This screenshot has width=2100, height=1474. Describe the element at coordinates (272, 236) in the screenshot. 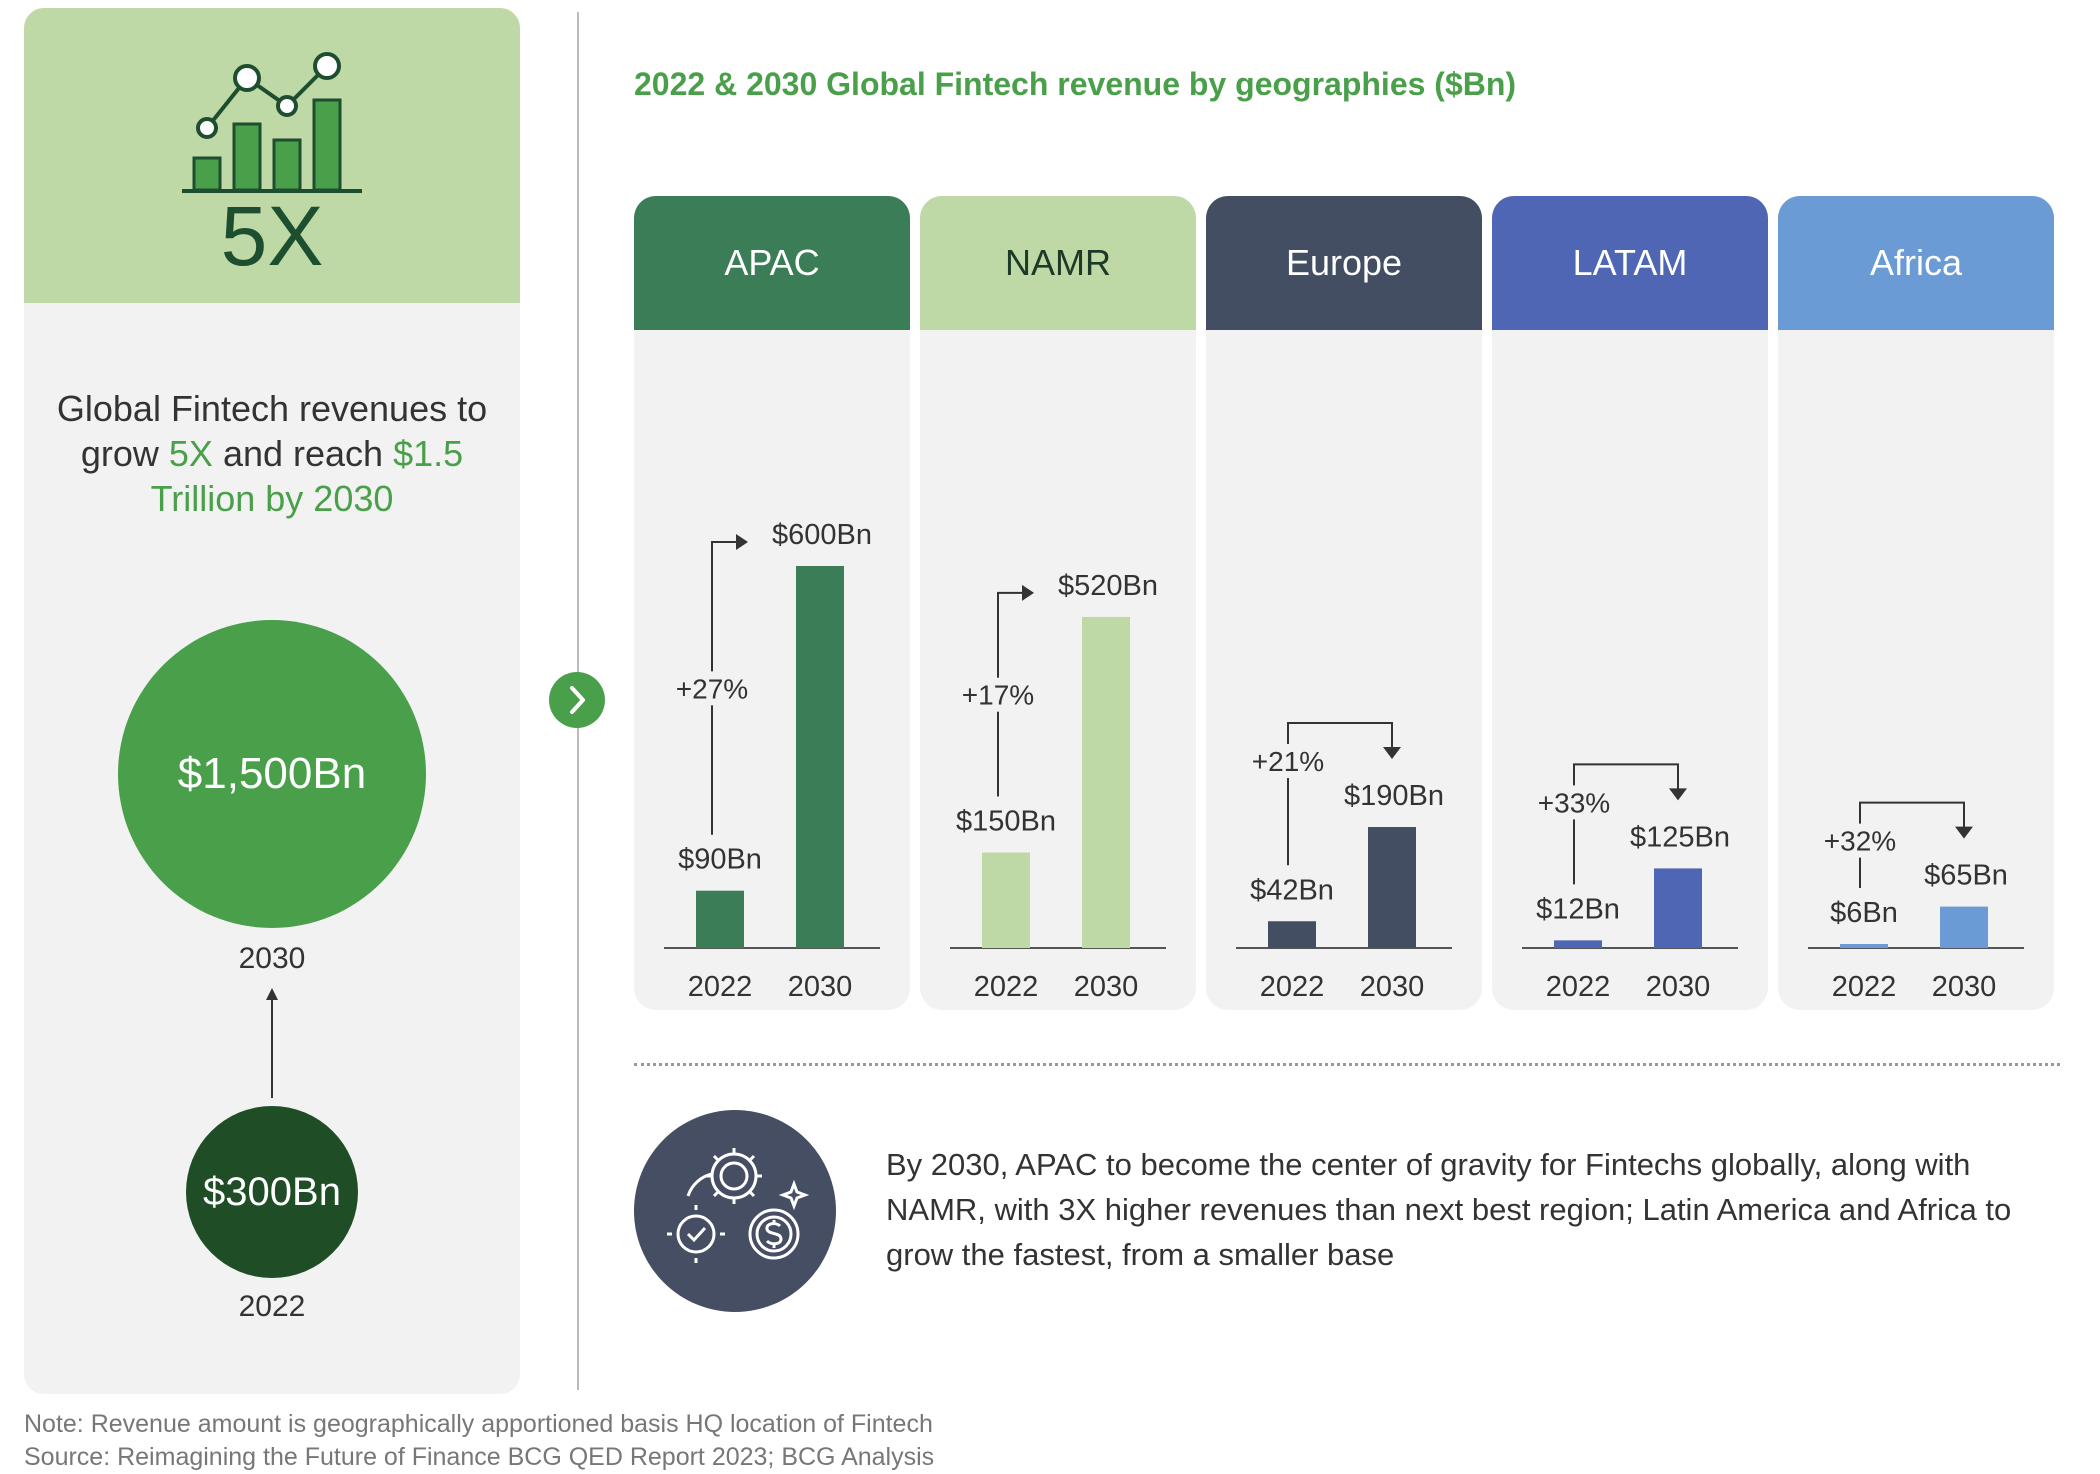

I see `growth-multiplier: 5X` at that location.